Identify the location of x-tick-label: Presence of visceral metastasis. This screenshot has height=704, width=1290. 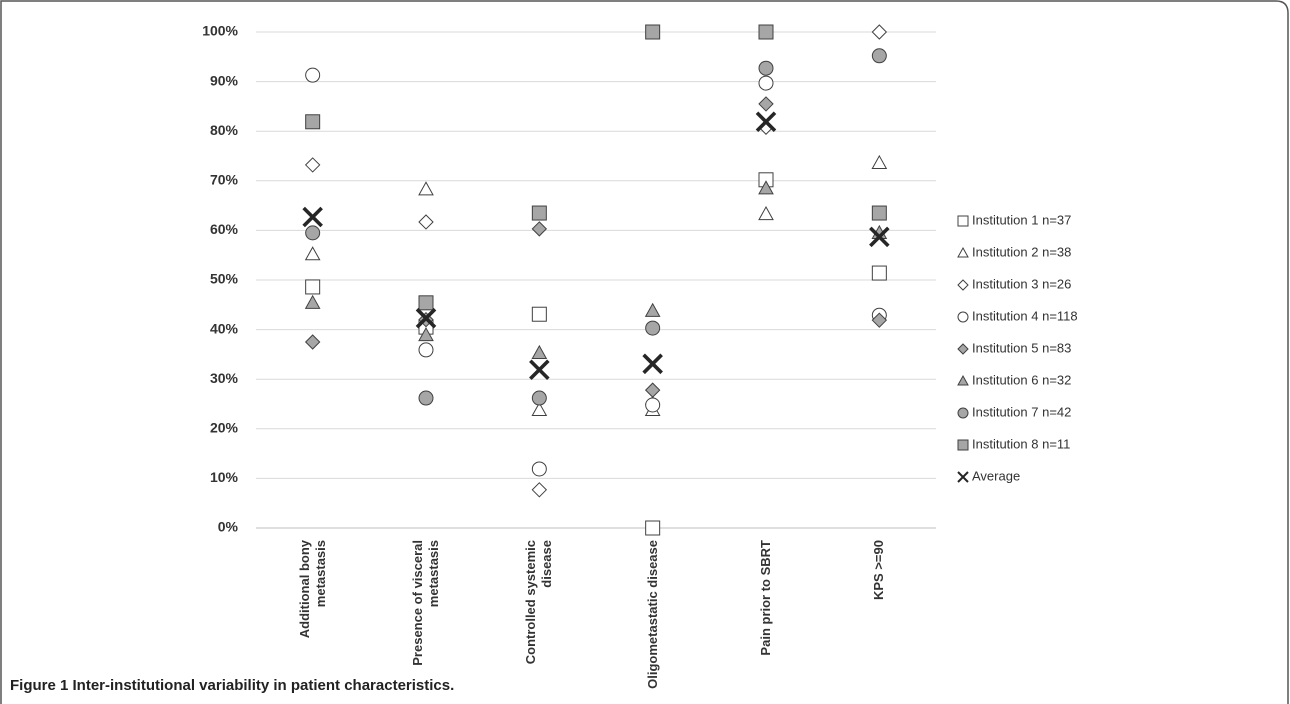
(425, 603).